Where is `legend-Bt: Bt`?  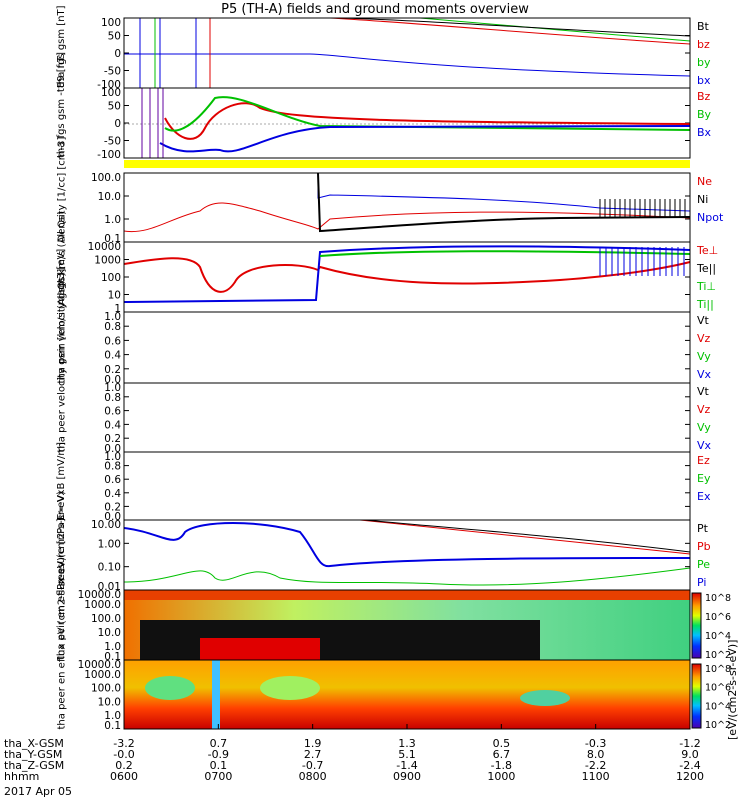 legend-Bt: Bt is located at coordinates (703, 26).